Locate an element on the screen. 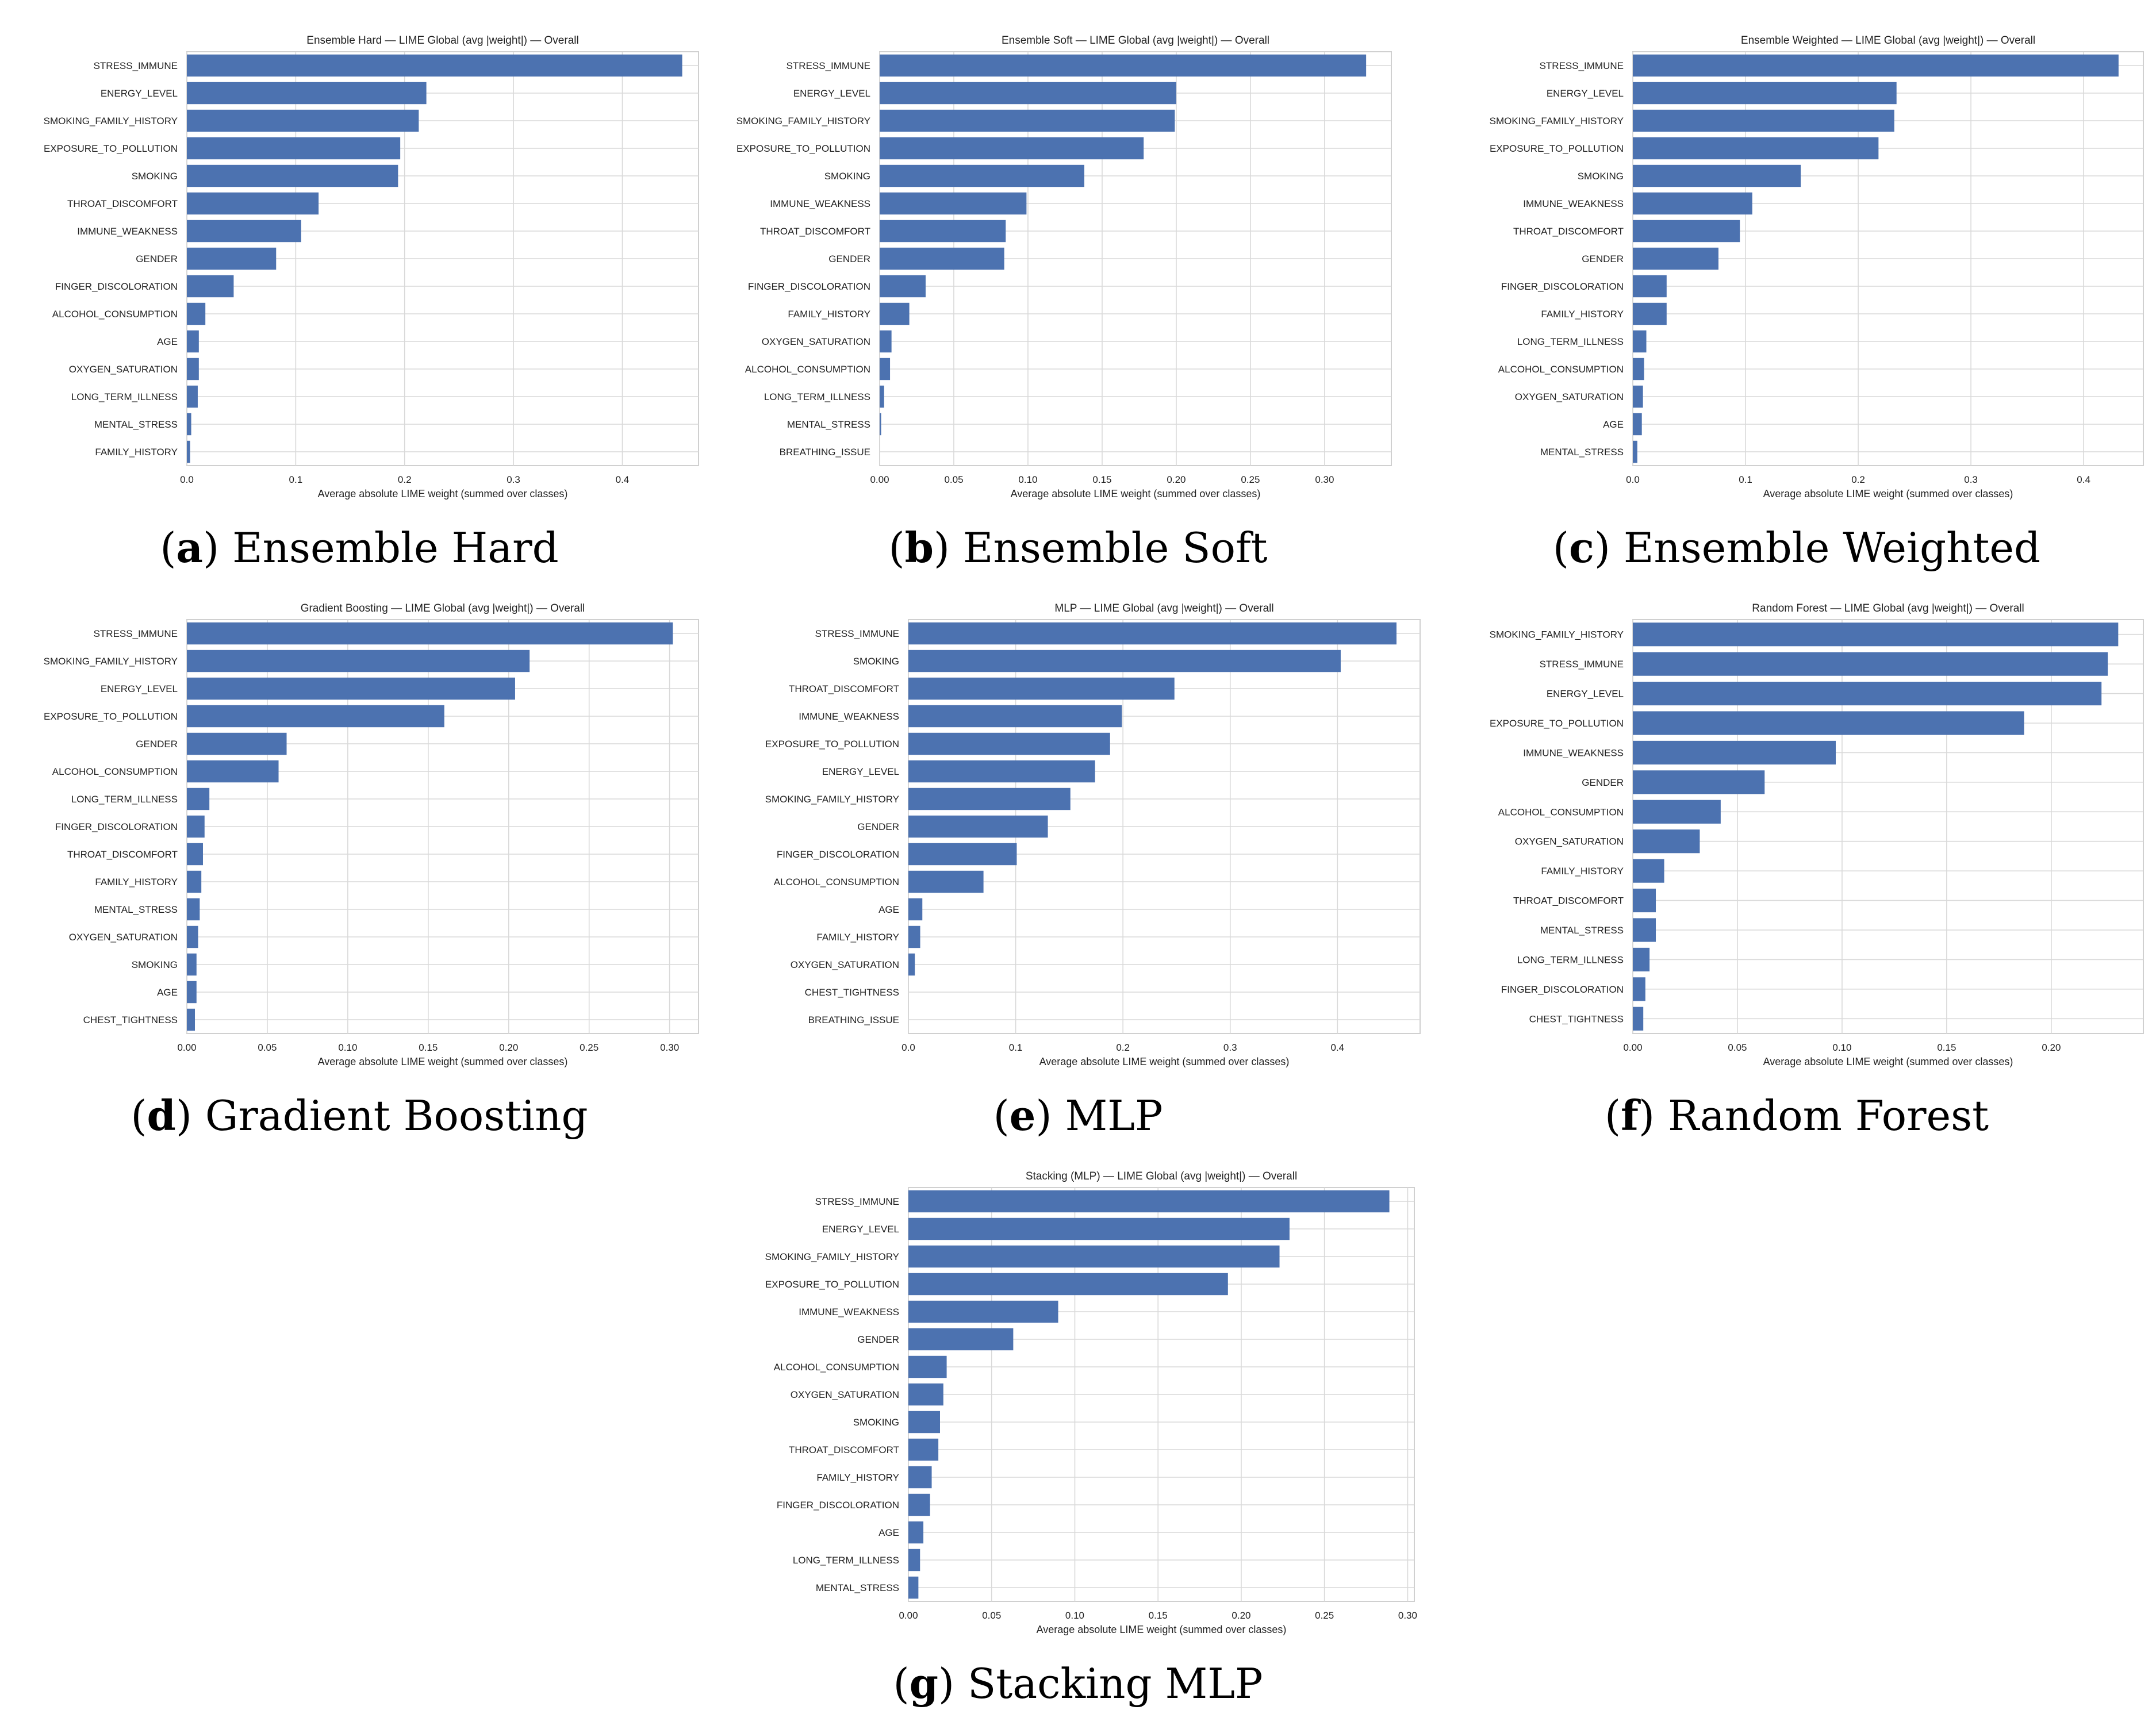  x-tick-label: 0.15 is located at coordinates (1946, 1048).